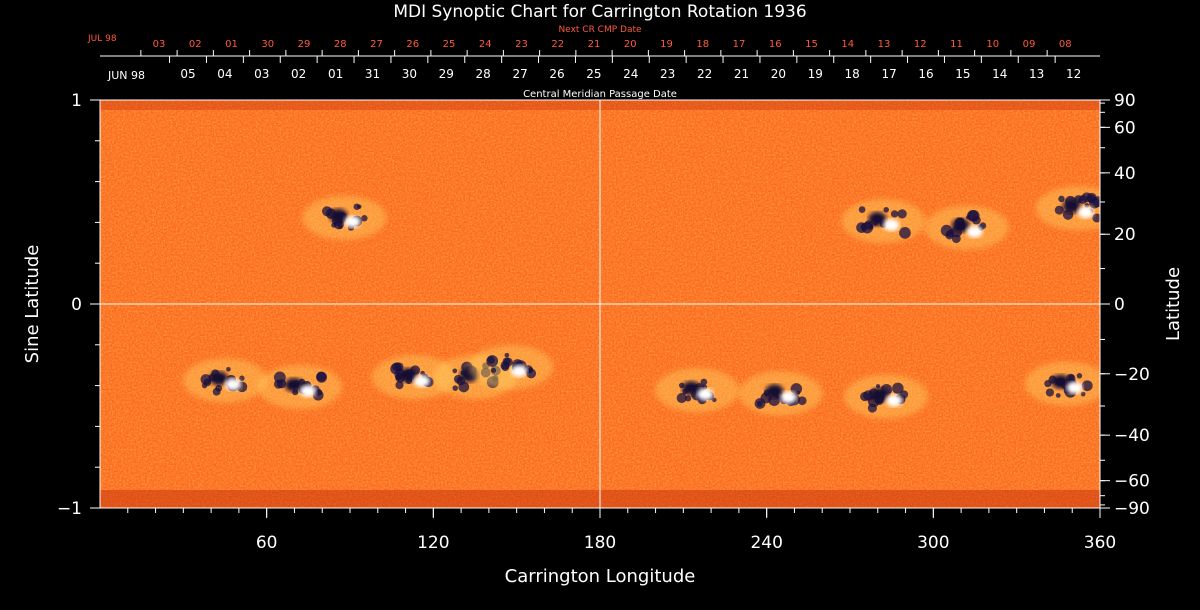 This screenshot has height=610, width=1200. I want to click on y-right-tick-label: 20, so click(1125, 235).